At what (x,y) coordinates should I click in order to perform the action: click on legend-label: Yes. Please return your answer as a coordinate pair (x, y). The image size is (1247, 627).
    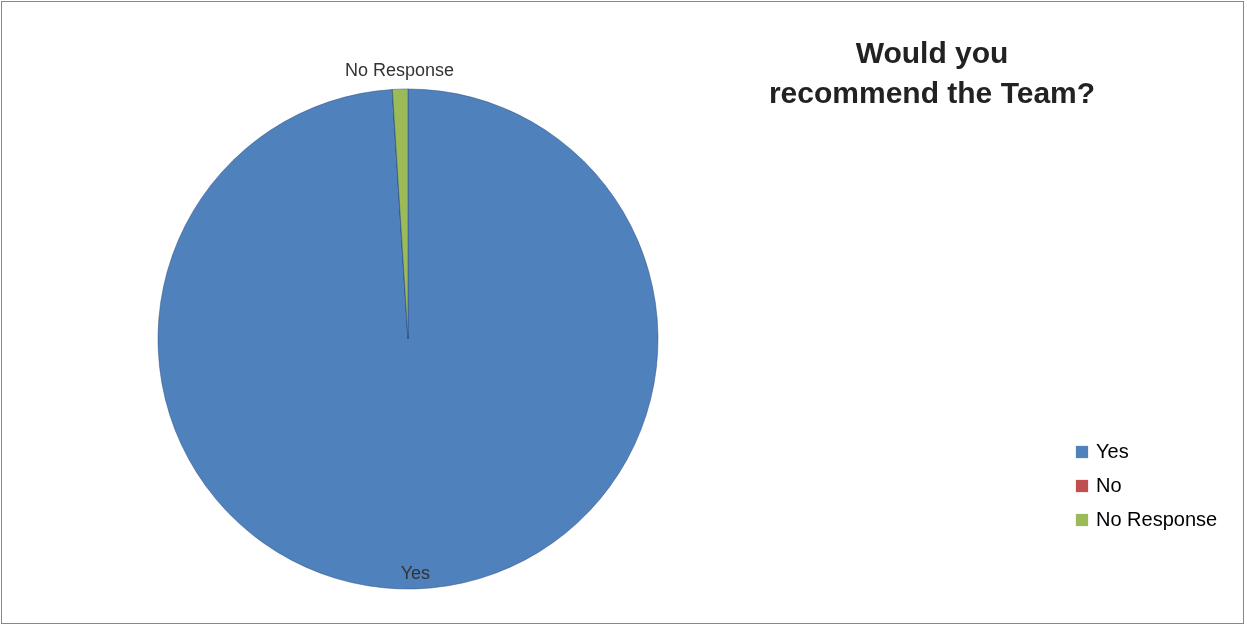
    Looking at the image, I should click on (1112, 451).